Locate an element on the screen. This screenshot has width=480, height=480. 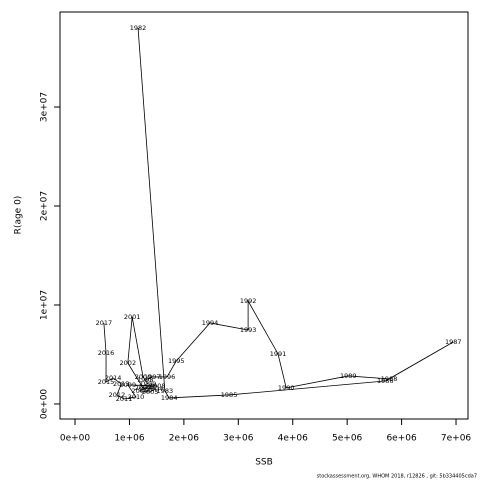
year-label: 2007 is located at coordinates (147, 387).